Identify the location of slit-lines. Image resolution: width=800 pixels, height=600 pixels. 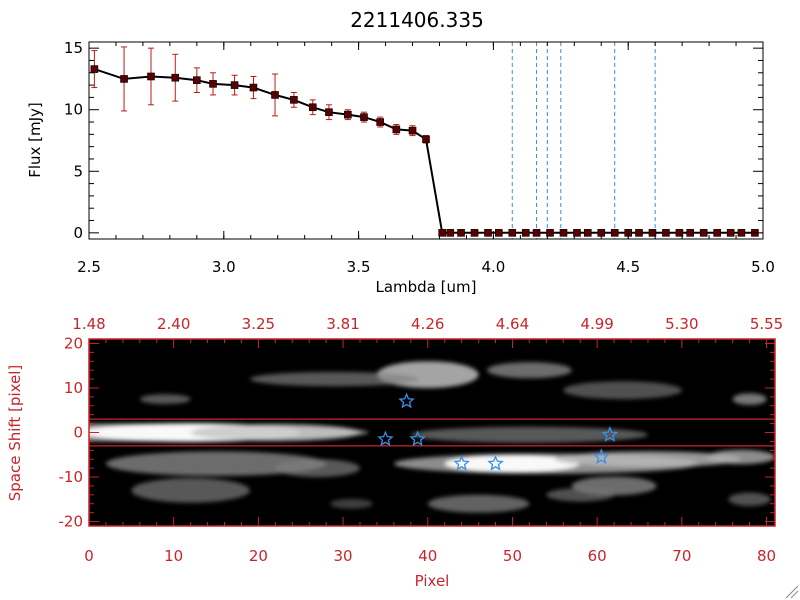
(432, 432).